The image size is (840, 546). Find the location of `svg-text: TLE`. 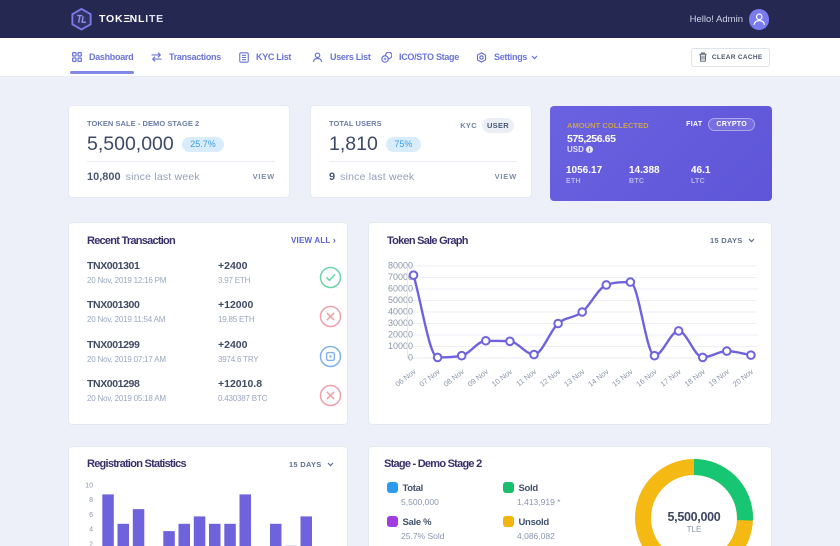

svg-text: TLE is located at coordinates (694, 529).